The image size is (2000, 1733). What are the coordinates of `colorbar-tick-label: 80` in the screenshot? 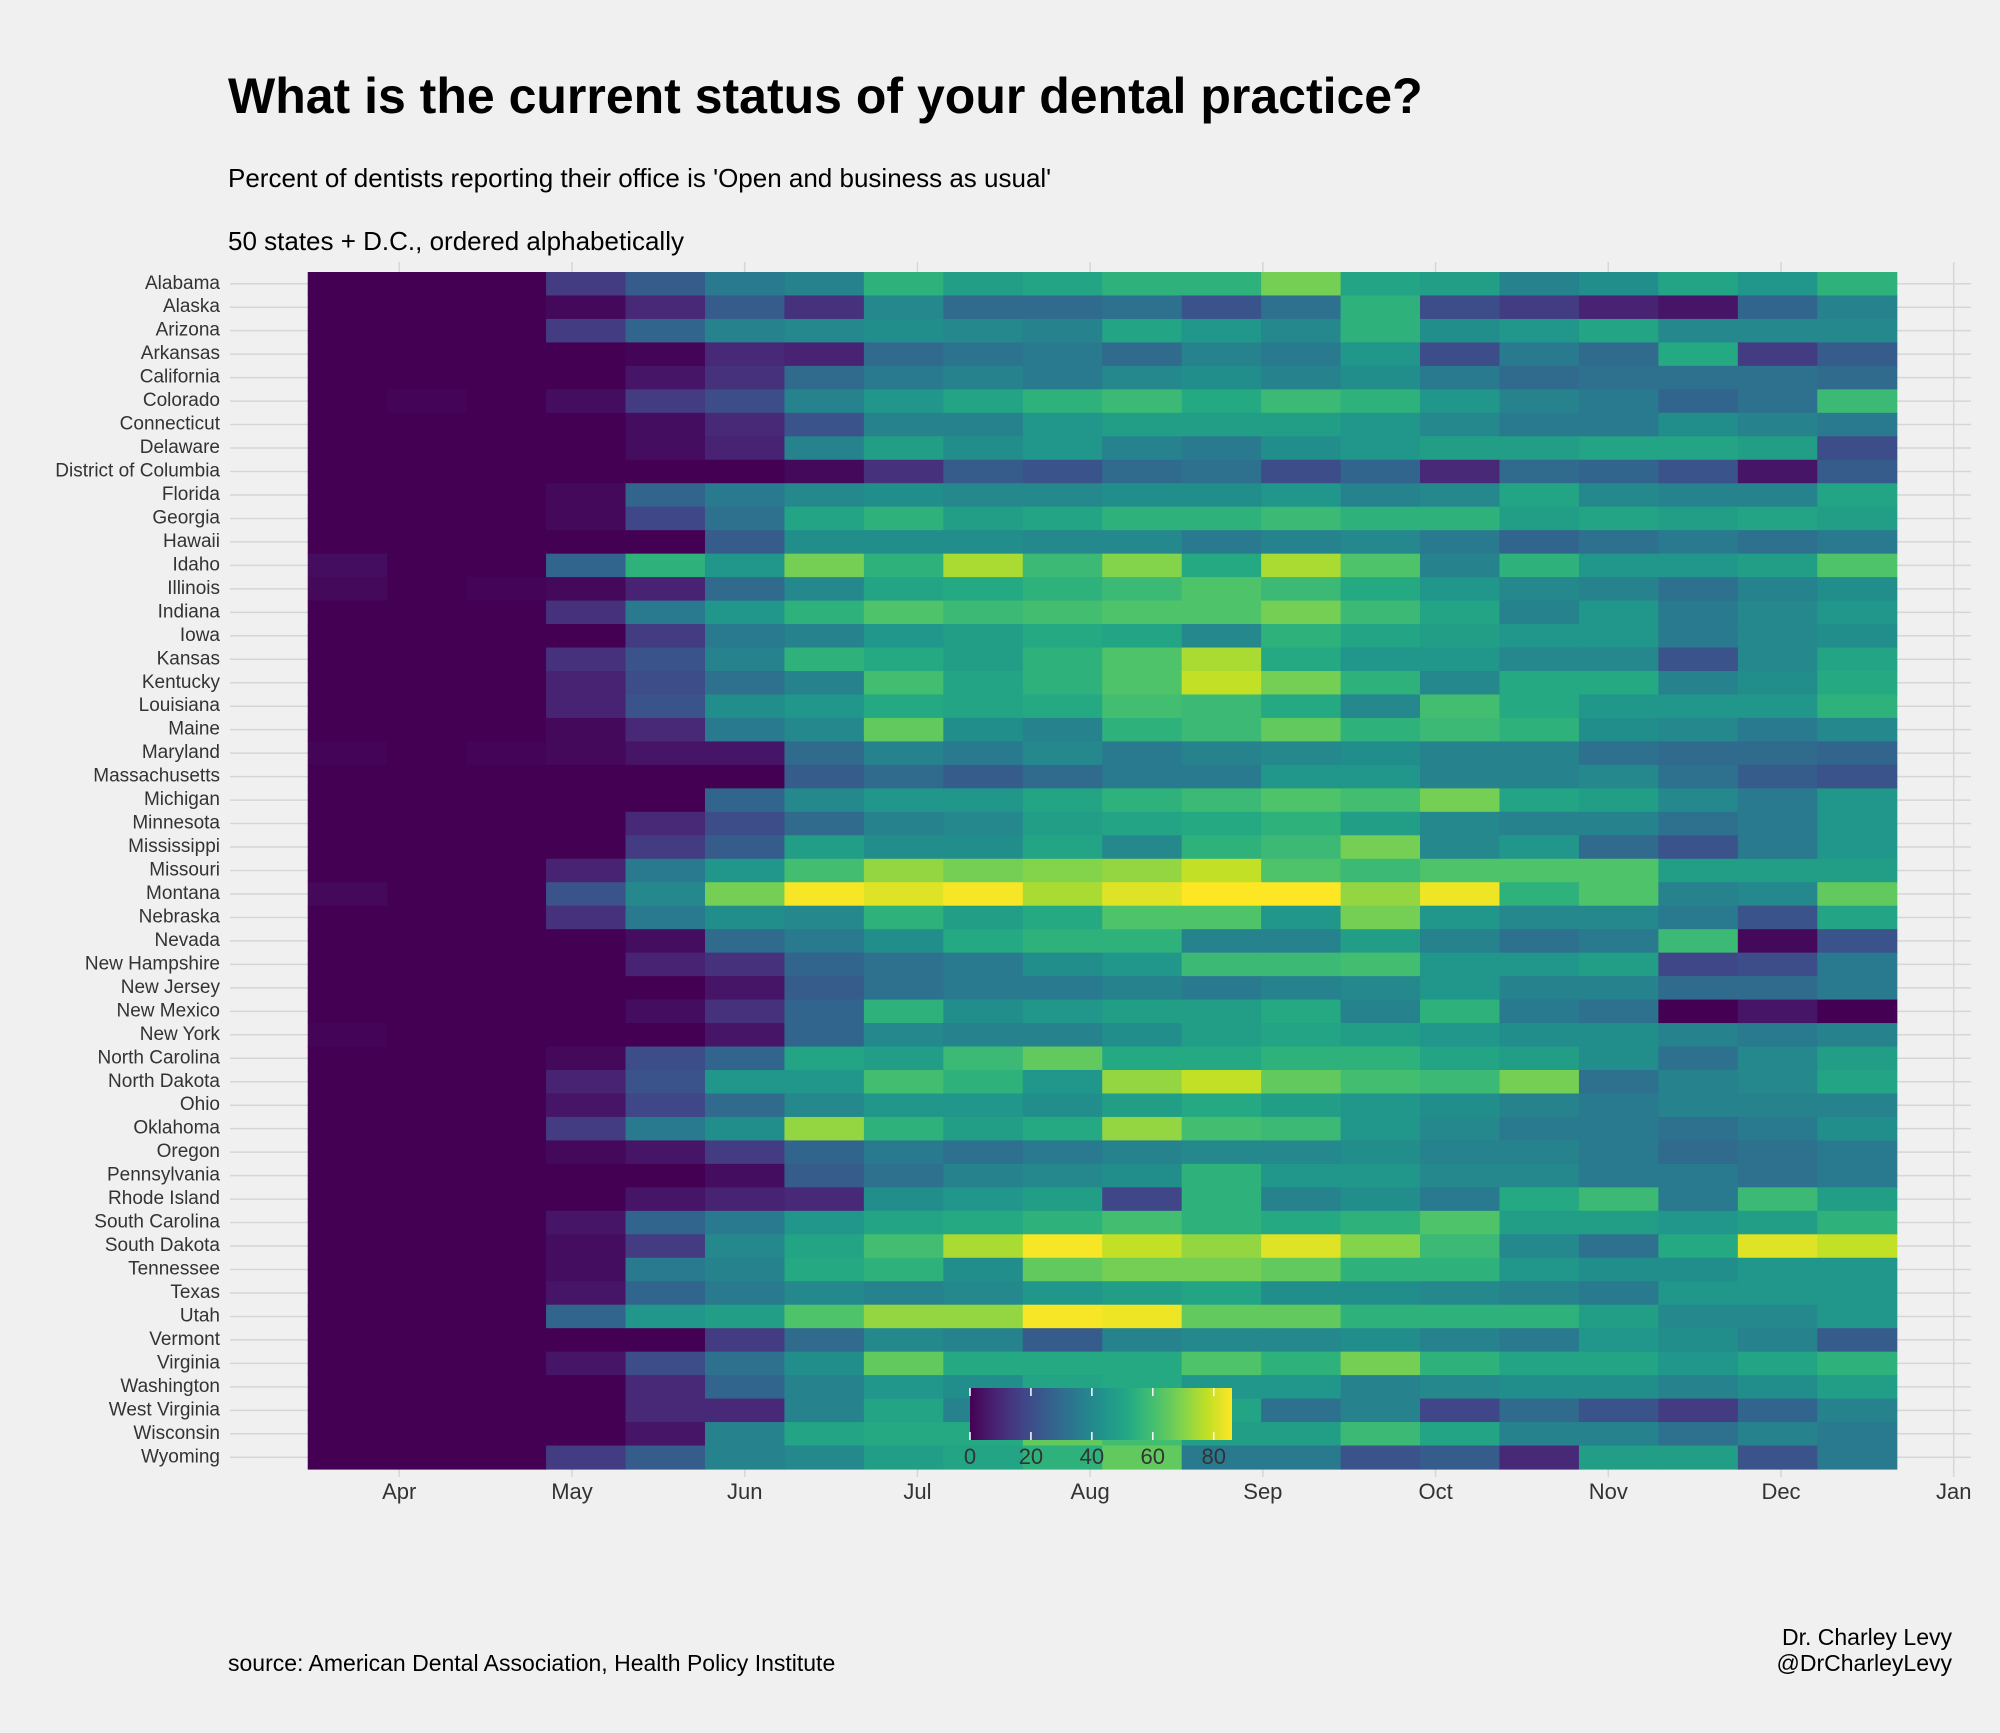 It's located at (1213, 1456).